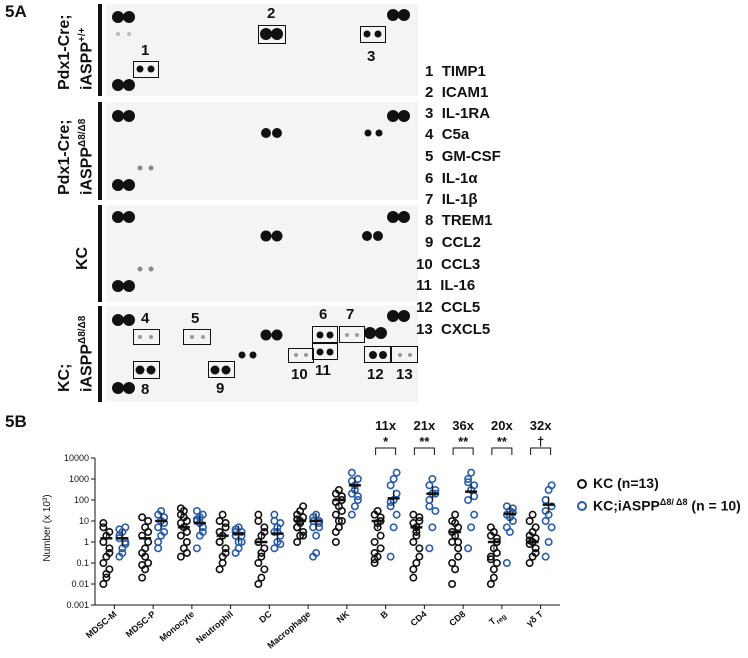 The width and height of the screenshot is (748, 658). Describe the element at coordinates (86, 353) in the screenshot. I see `row-label-4-line2: iASPPΔ8/Δ8` at that location.